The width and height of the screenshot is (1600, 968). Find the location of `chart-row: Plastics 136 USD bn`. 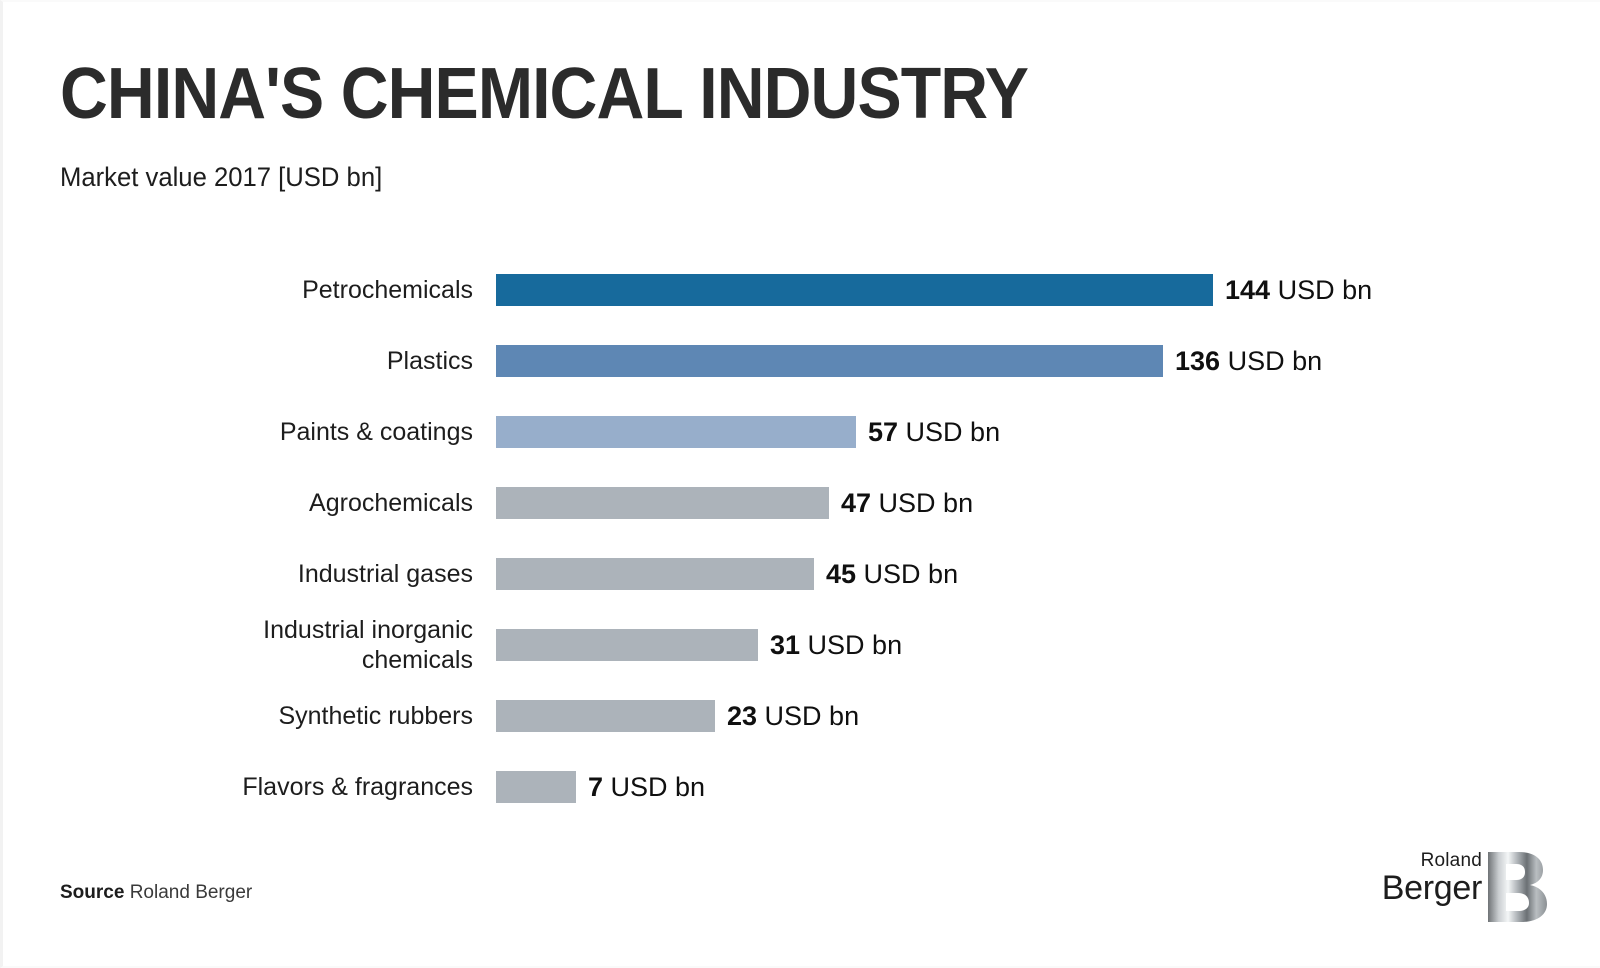

chart-row: Plastics 136 USD bn is located at coordinates (801, 361).